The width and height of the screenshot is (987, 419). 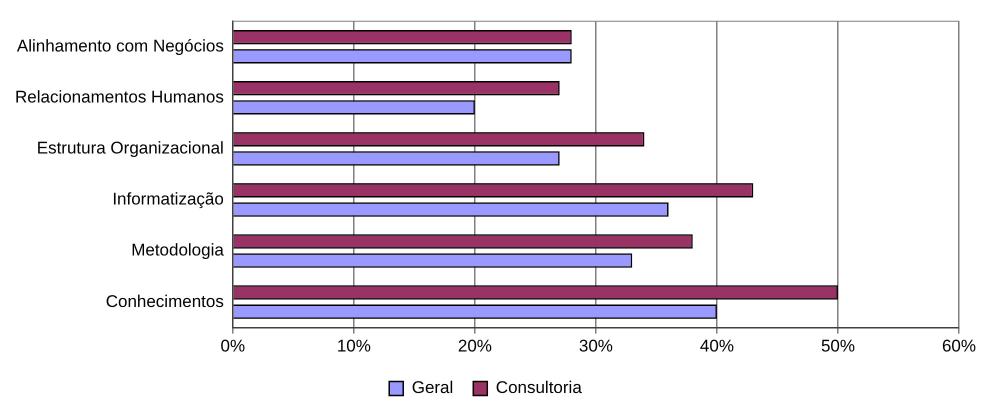 I want to click on x-tick-label: 30%, so click(x=595, y=346).